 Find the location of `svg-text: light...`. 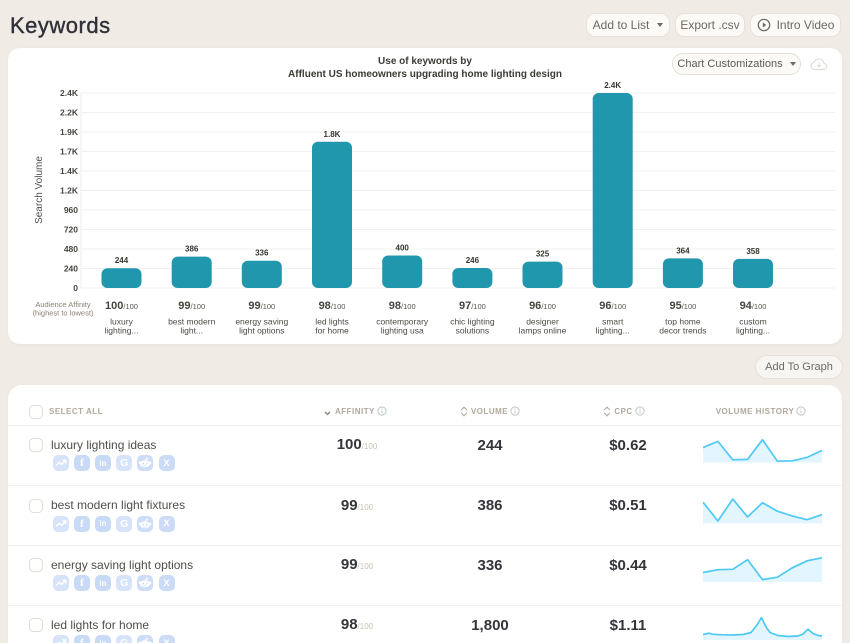

svg-text: light... is located at coordinates (191, 331).